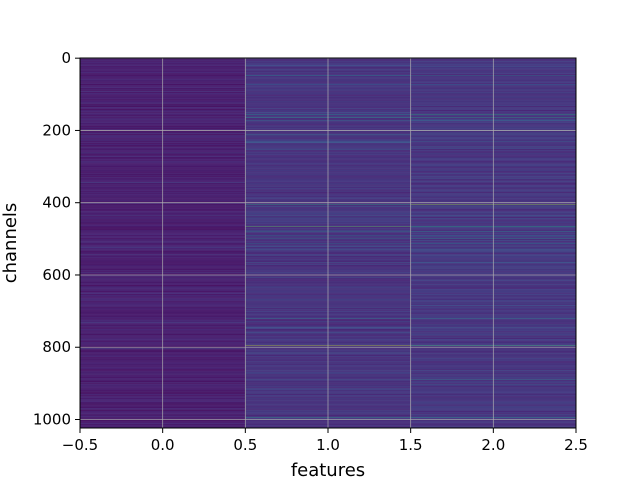  What do you see at coordinates (576, 445) in the screenshot?
I see `x-tick-label: 2.5` at bounding box center [576, 445].